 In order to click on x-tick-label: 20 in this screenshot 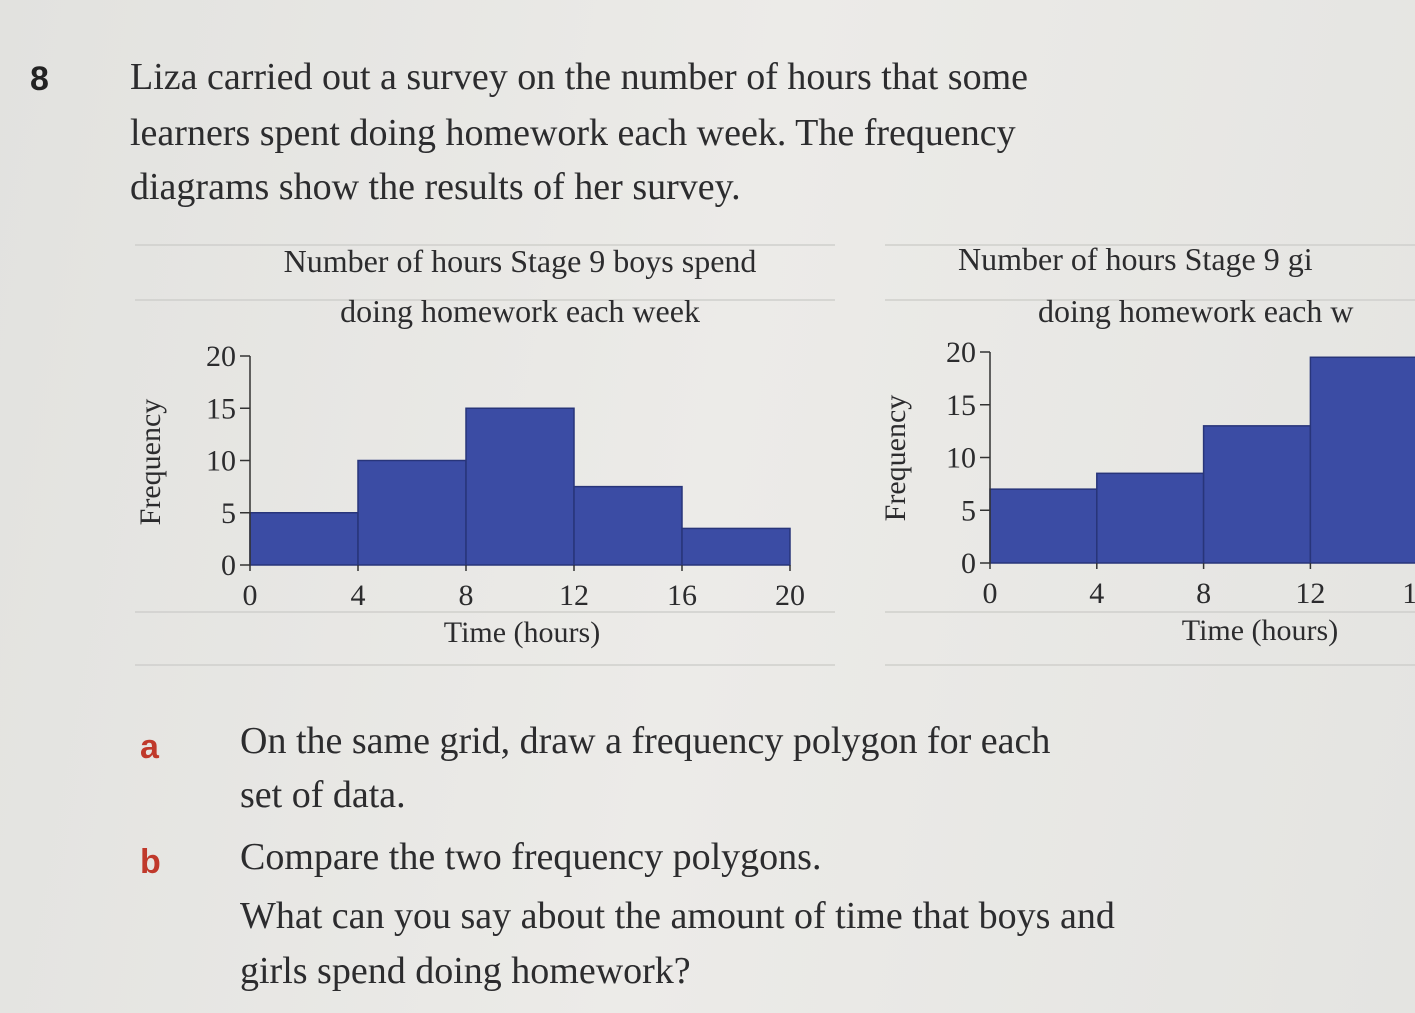, I will do `click(790, 595)`.